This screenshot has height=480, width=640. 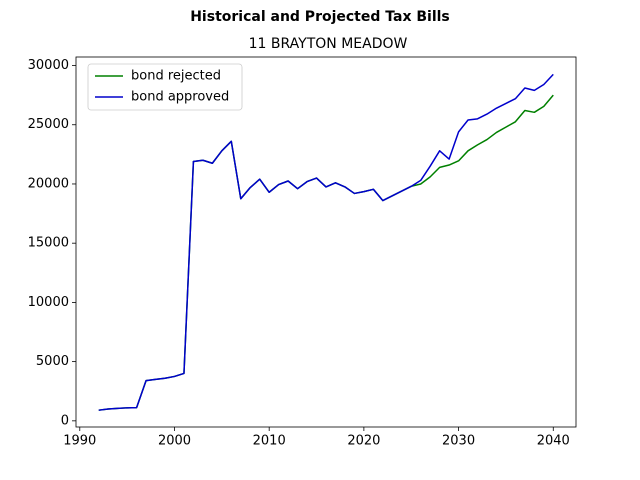 What do you see at coordinates (458, 441) in the screenshot?
I see `x-tick-label: 2030` at bounding box center [458, 441].